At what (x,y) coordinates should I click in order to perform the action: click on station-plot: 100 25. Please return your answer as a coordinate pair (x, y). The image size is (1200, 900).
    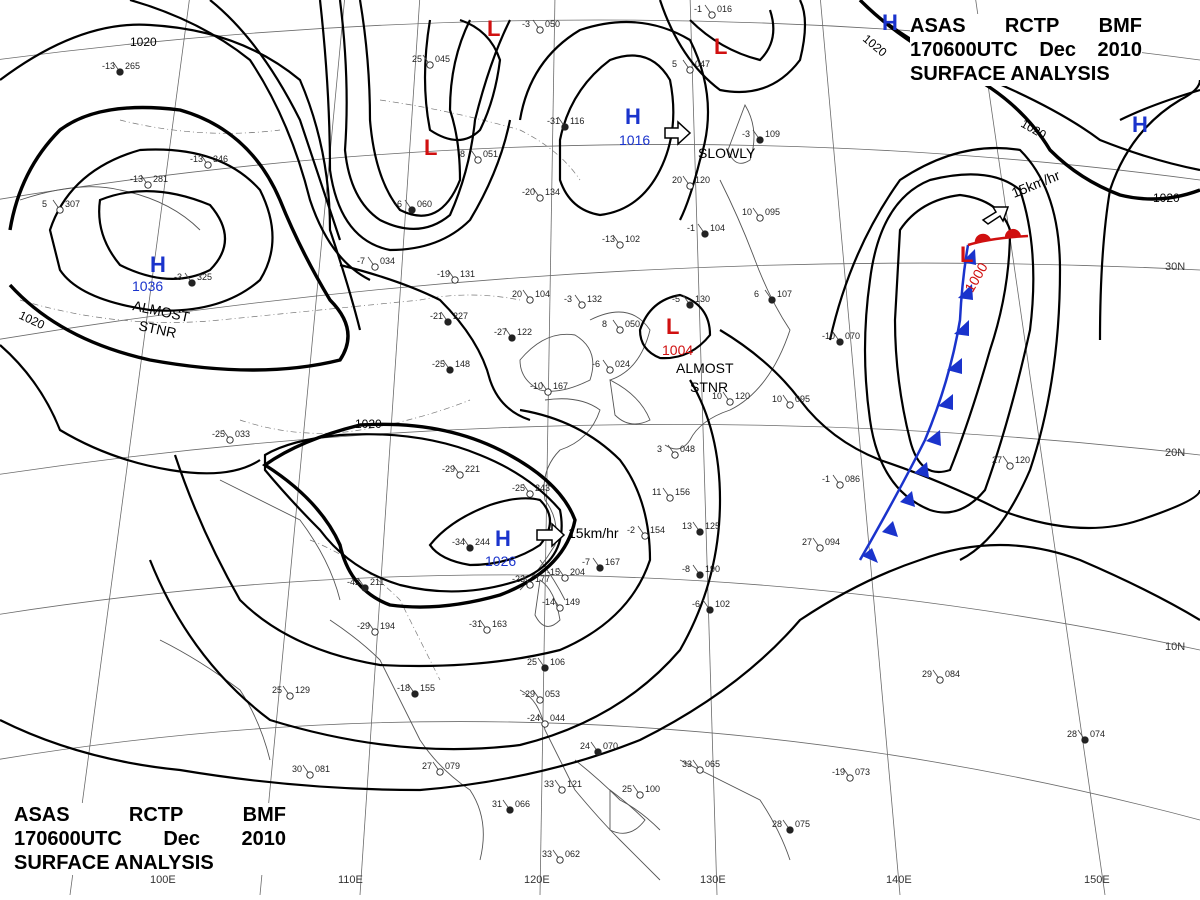
    Looking at the image, I should click on (641, 791).